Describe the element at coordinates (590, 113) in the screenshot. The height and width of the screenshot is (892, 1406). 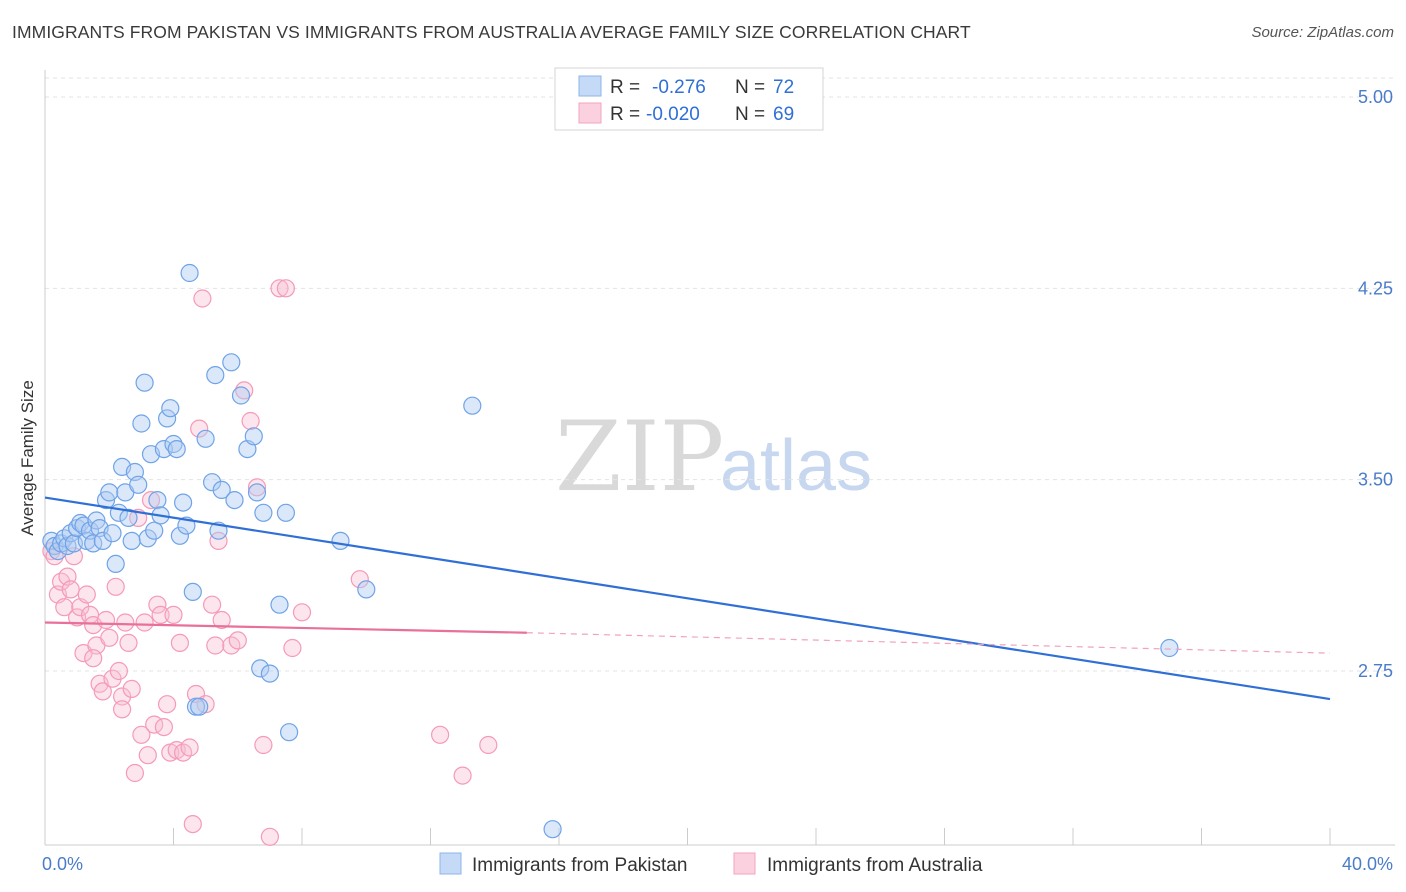
I see `legend-swatch-pink` at that location.